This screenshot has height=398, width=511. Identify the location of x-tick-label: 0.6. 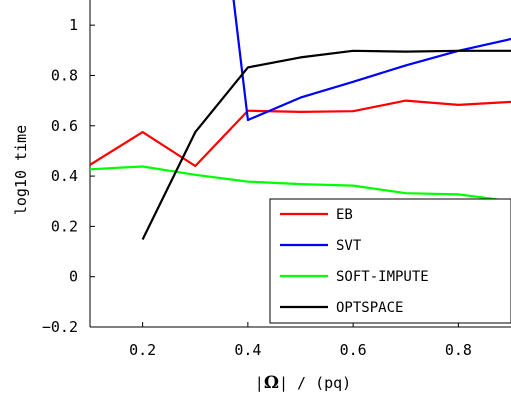
(353, 350).